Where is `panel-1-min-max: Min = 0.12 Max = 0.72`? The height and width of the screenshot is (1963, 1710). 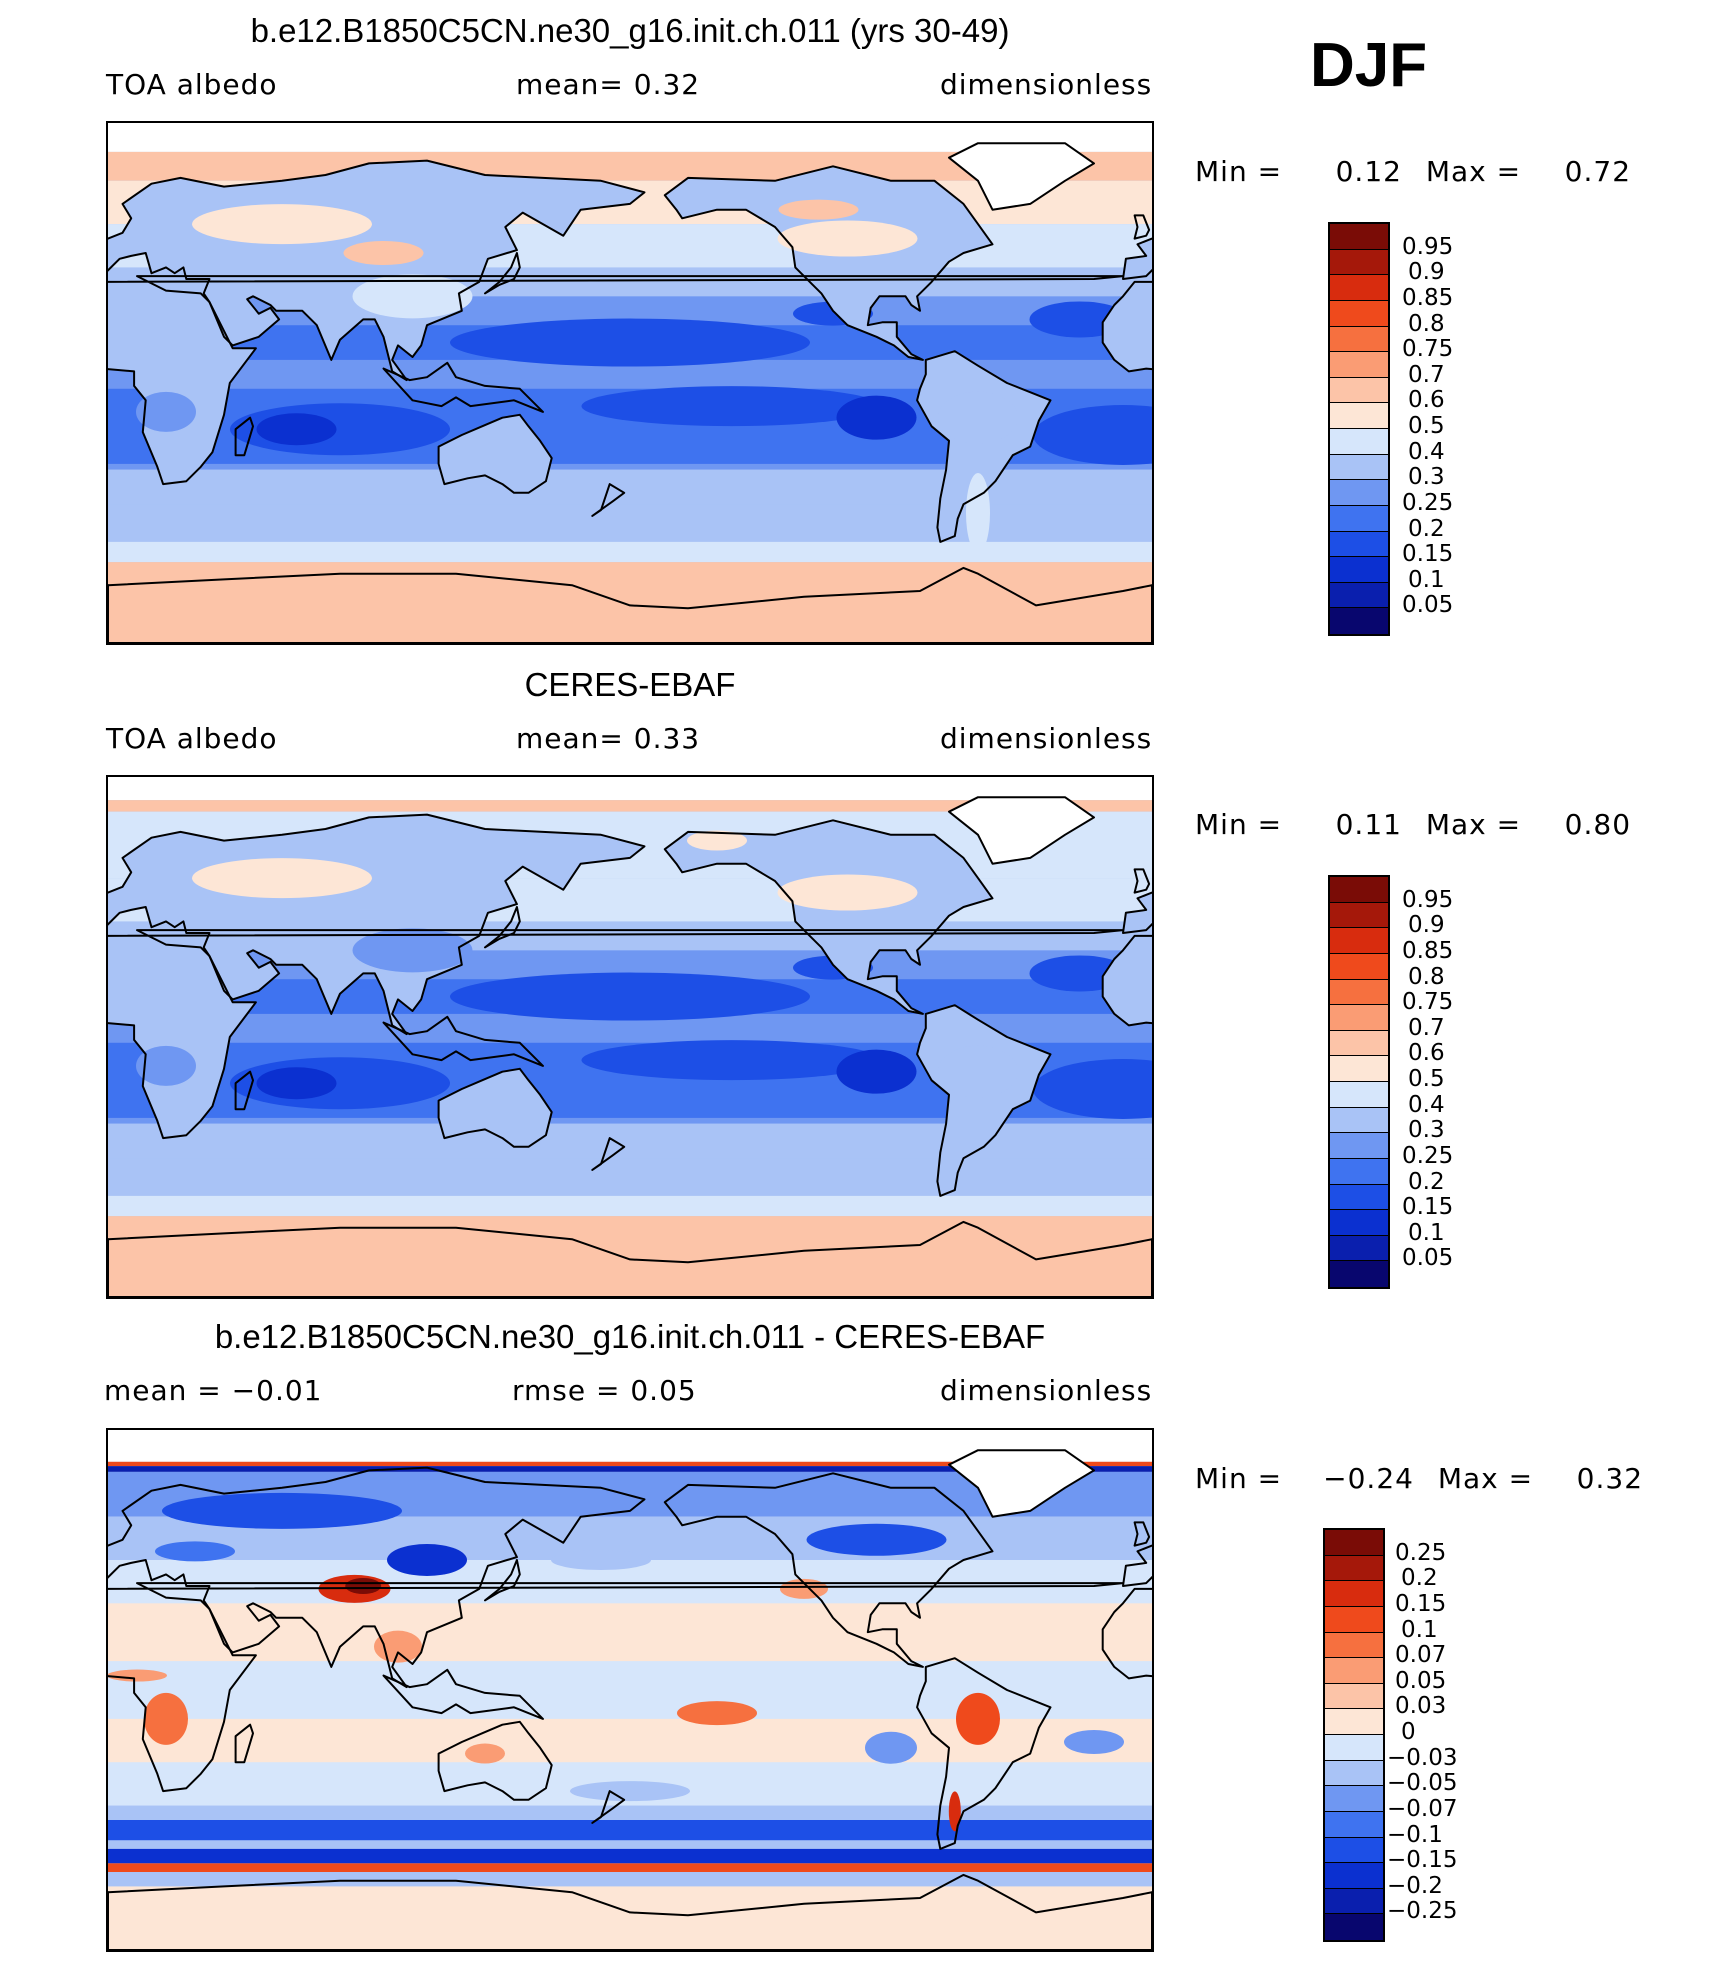
panel-1-min-max: Min = 0.12 Max = 0.72 is located at coordinates (1413, 171).